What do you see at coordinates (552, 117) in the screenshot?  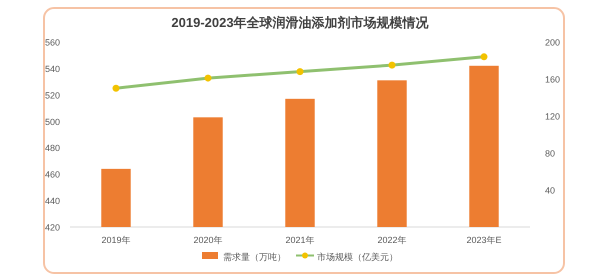 I see `y2-tick-label: 120` at bounding box center [552, 117].